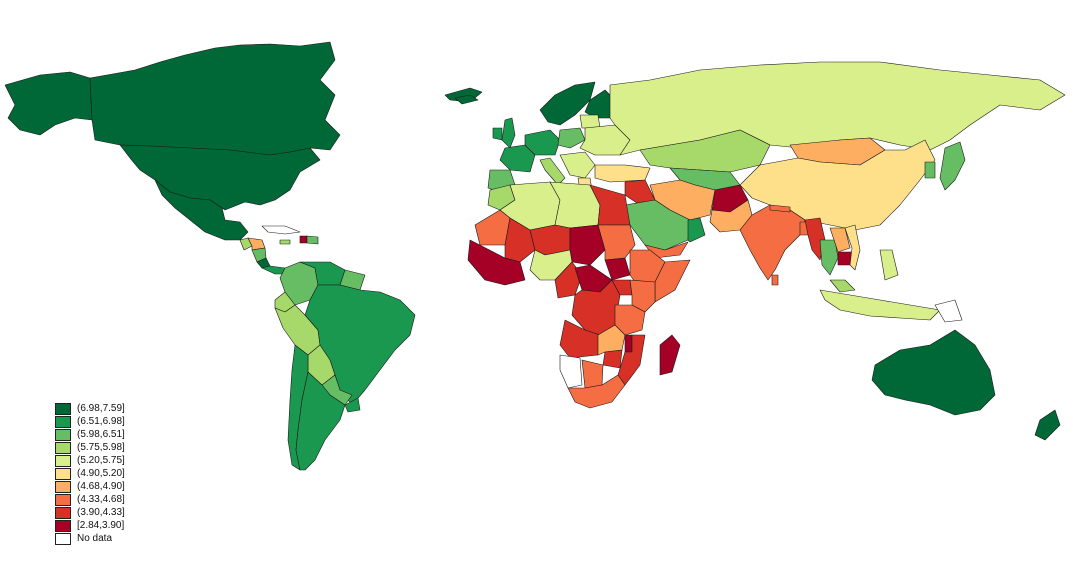 Image resolution: width=1073 pixels, height=571 pixels. What do you see at coordinates (320, 421) in the screenshot?
I see `region-argentina` at bounding box center [320, 421].